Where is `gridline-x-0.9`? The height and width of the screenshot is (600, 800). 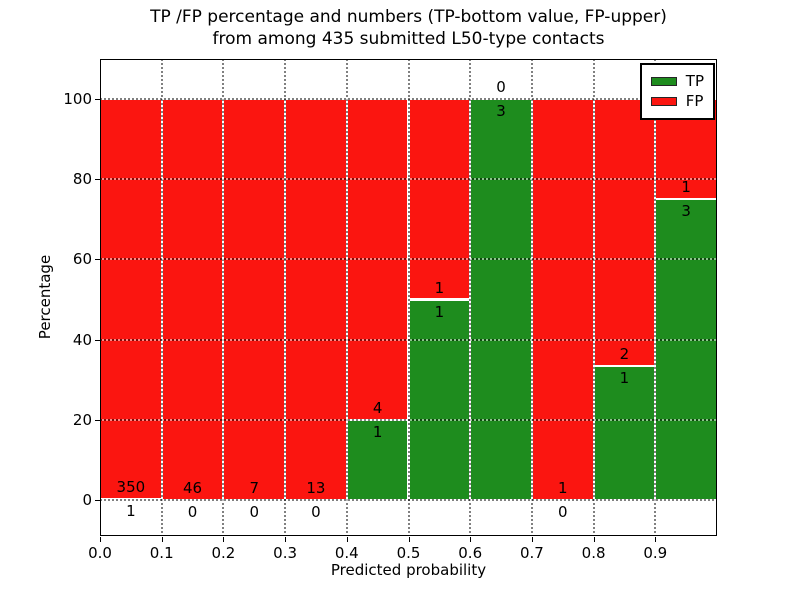
gridline-x-0.9 is located at coordinates (655, 297).